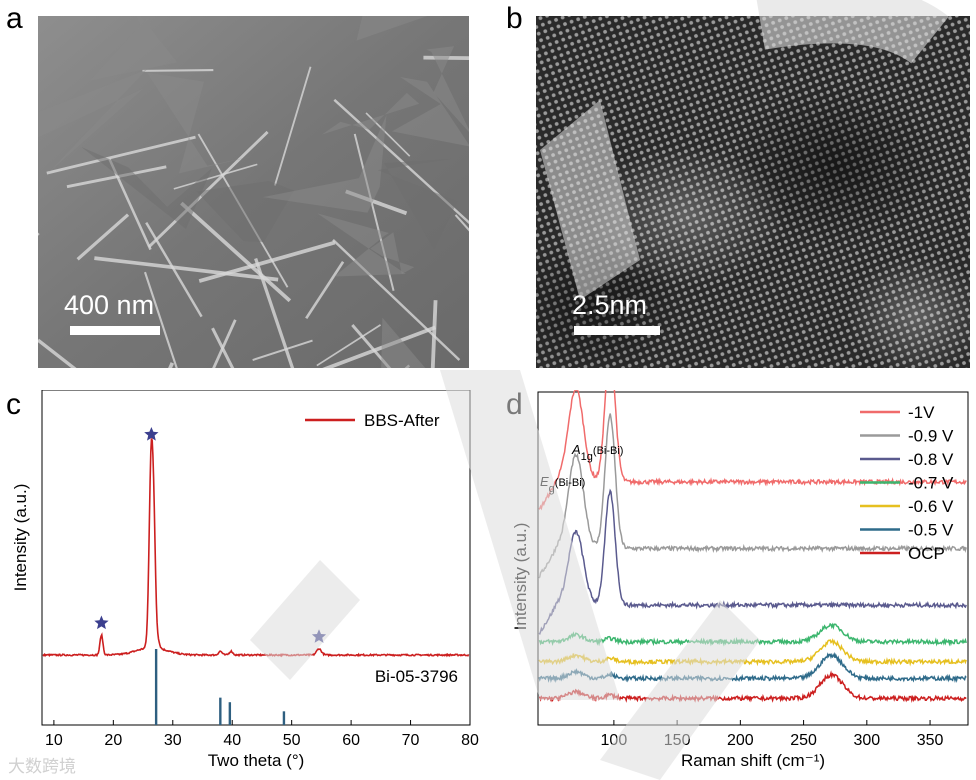 The height and width of the screenshot is (780, 976). What do you see at coordinates (416, 676) in the screenshot?
I see `reference-label: Bi-05-3796` at bounding box center [416, 676].